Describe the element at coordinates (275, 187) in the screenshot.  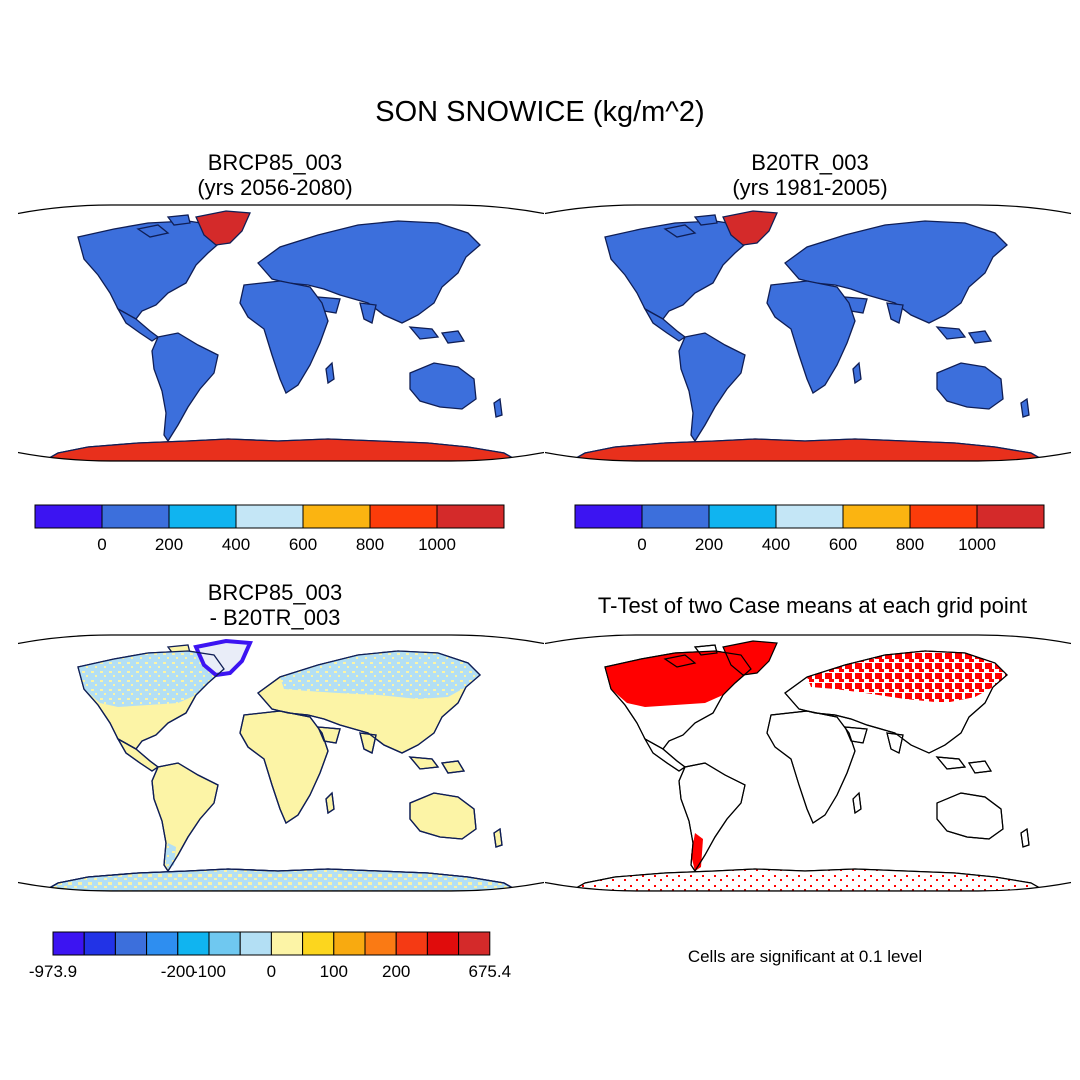
I see `panel-1-title-line2: (yrs 2056-2080)` at that location.